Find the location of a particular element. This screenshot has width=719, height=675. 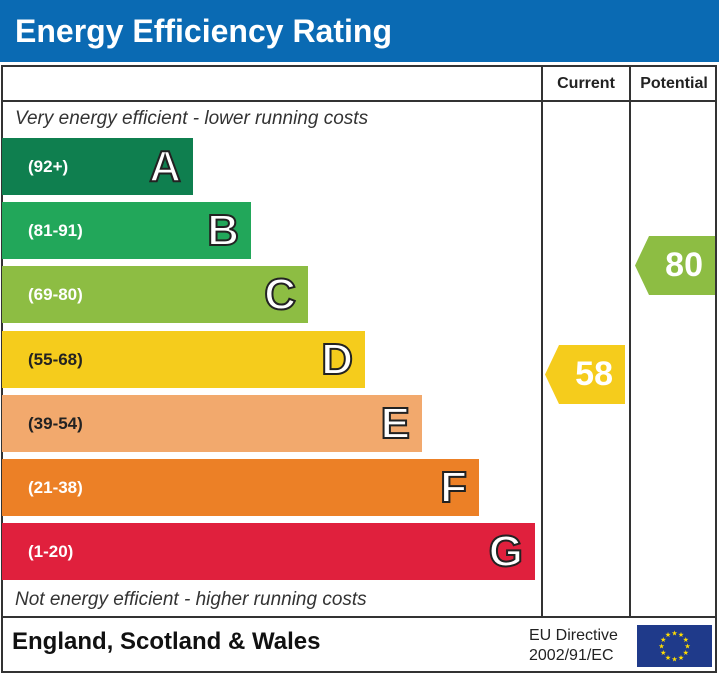

band-c: (69-80) C is located at coordinates (155, 294).